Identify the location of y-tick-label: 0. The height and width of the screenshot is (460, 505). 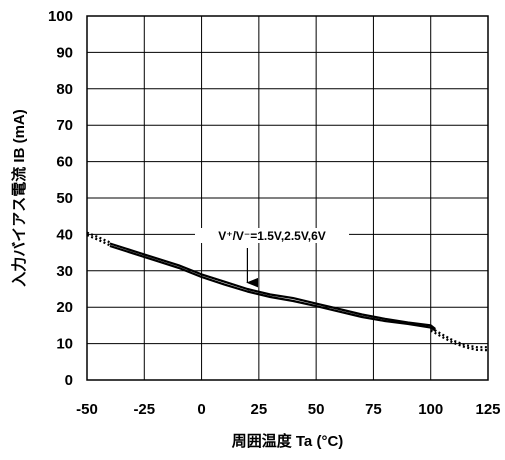
(69, 380).